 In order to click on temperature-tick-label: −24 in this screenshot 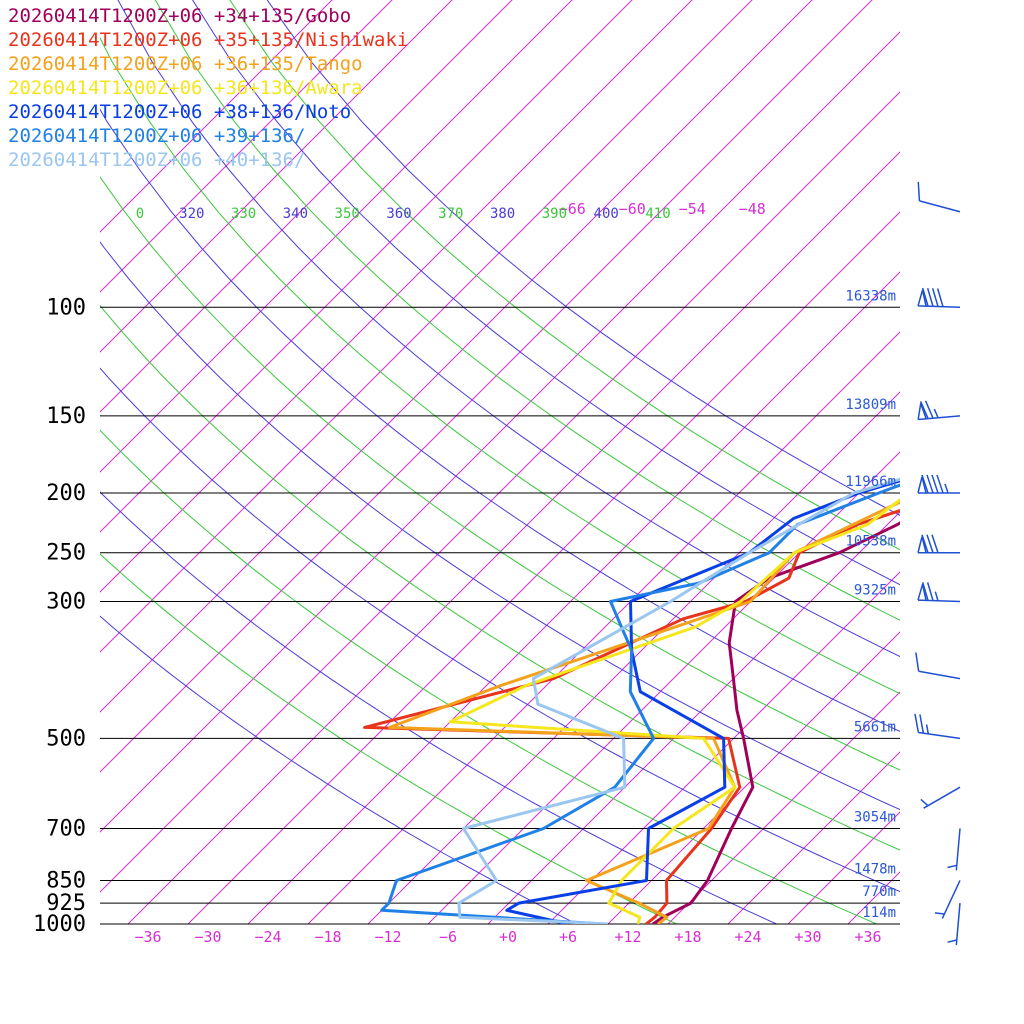, I will do `click(267, 937)`.